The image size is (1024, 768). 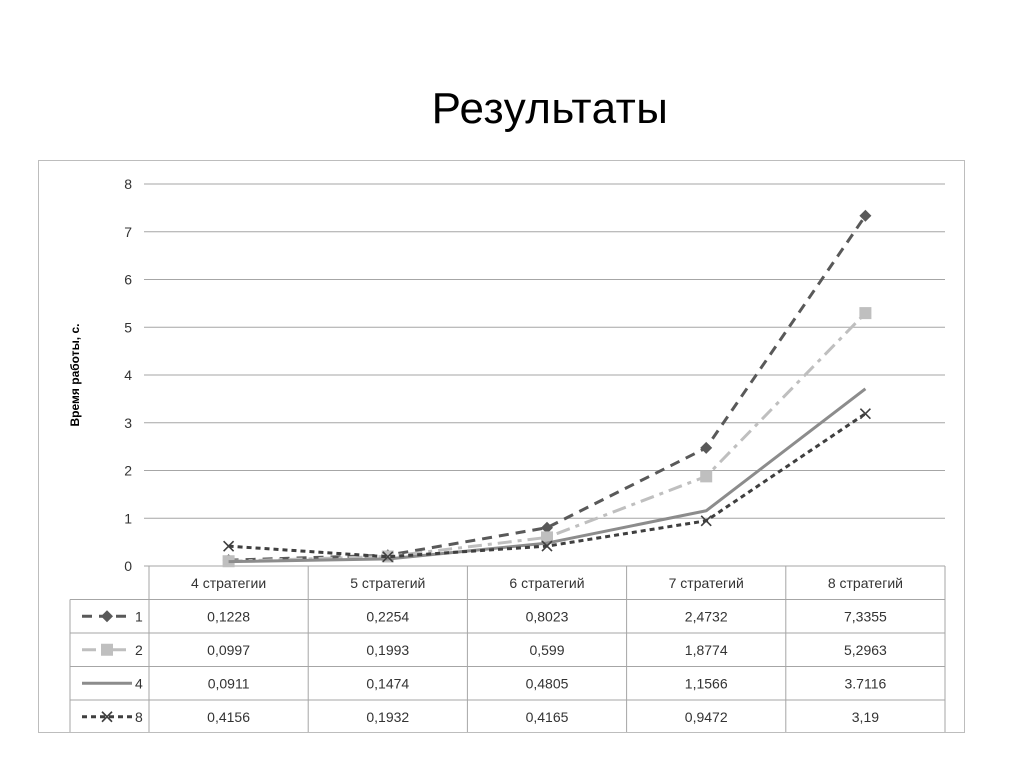 I want to click on table-cell-value: 5,2963, so click(x=865, y=650).